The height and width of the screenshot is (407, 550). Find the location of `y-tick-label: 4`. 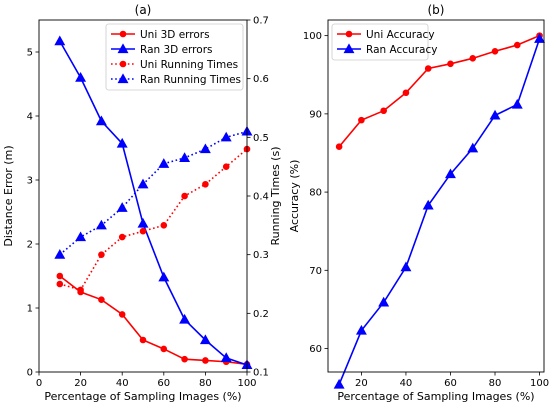

y-tick-label: 4 is located at coordinates (30, 117).